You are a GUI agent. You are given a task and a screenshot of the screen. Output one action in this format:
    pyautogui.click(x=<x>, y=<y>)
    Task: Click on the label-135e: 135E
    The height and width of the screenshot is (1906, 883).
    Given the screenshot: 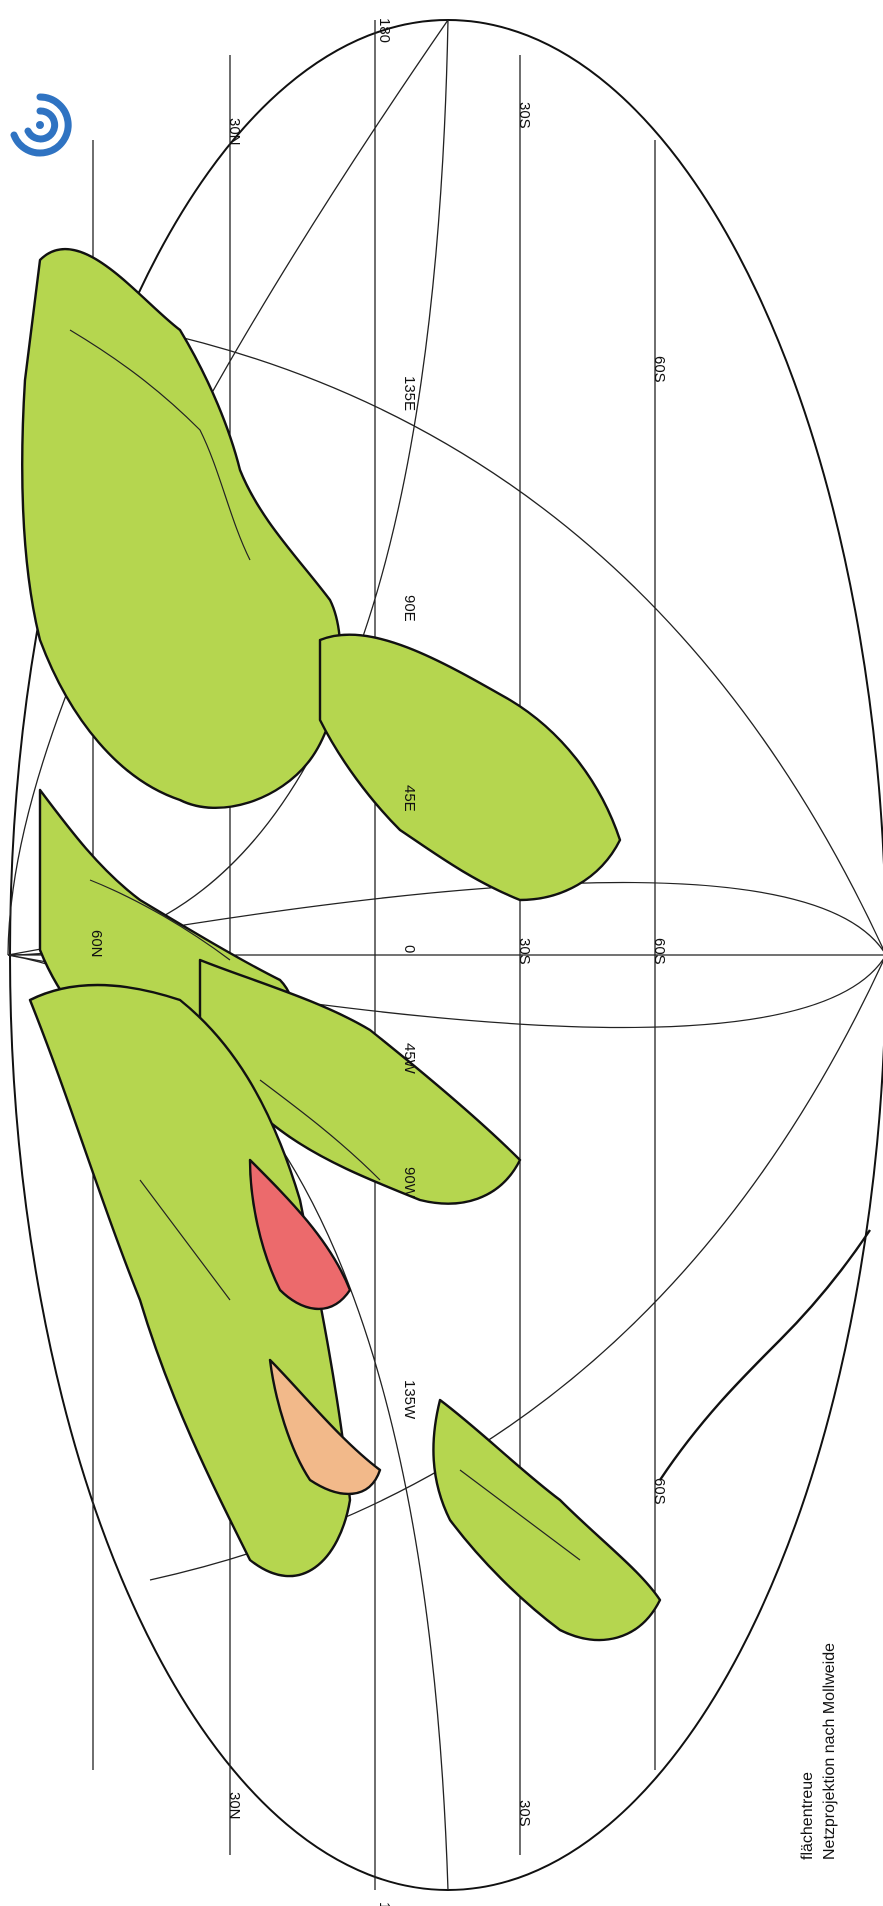 What is the action you would take?
    pyautogui.click(x=409, y=393)
    